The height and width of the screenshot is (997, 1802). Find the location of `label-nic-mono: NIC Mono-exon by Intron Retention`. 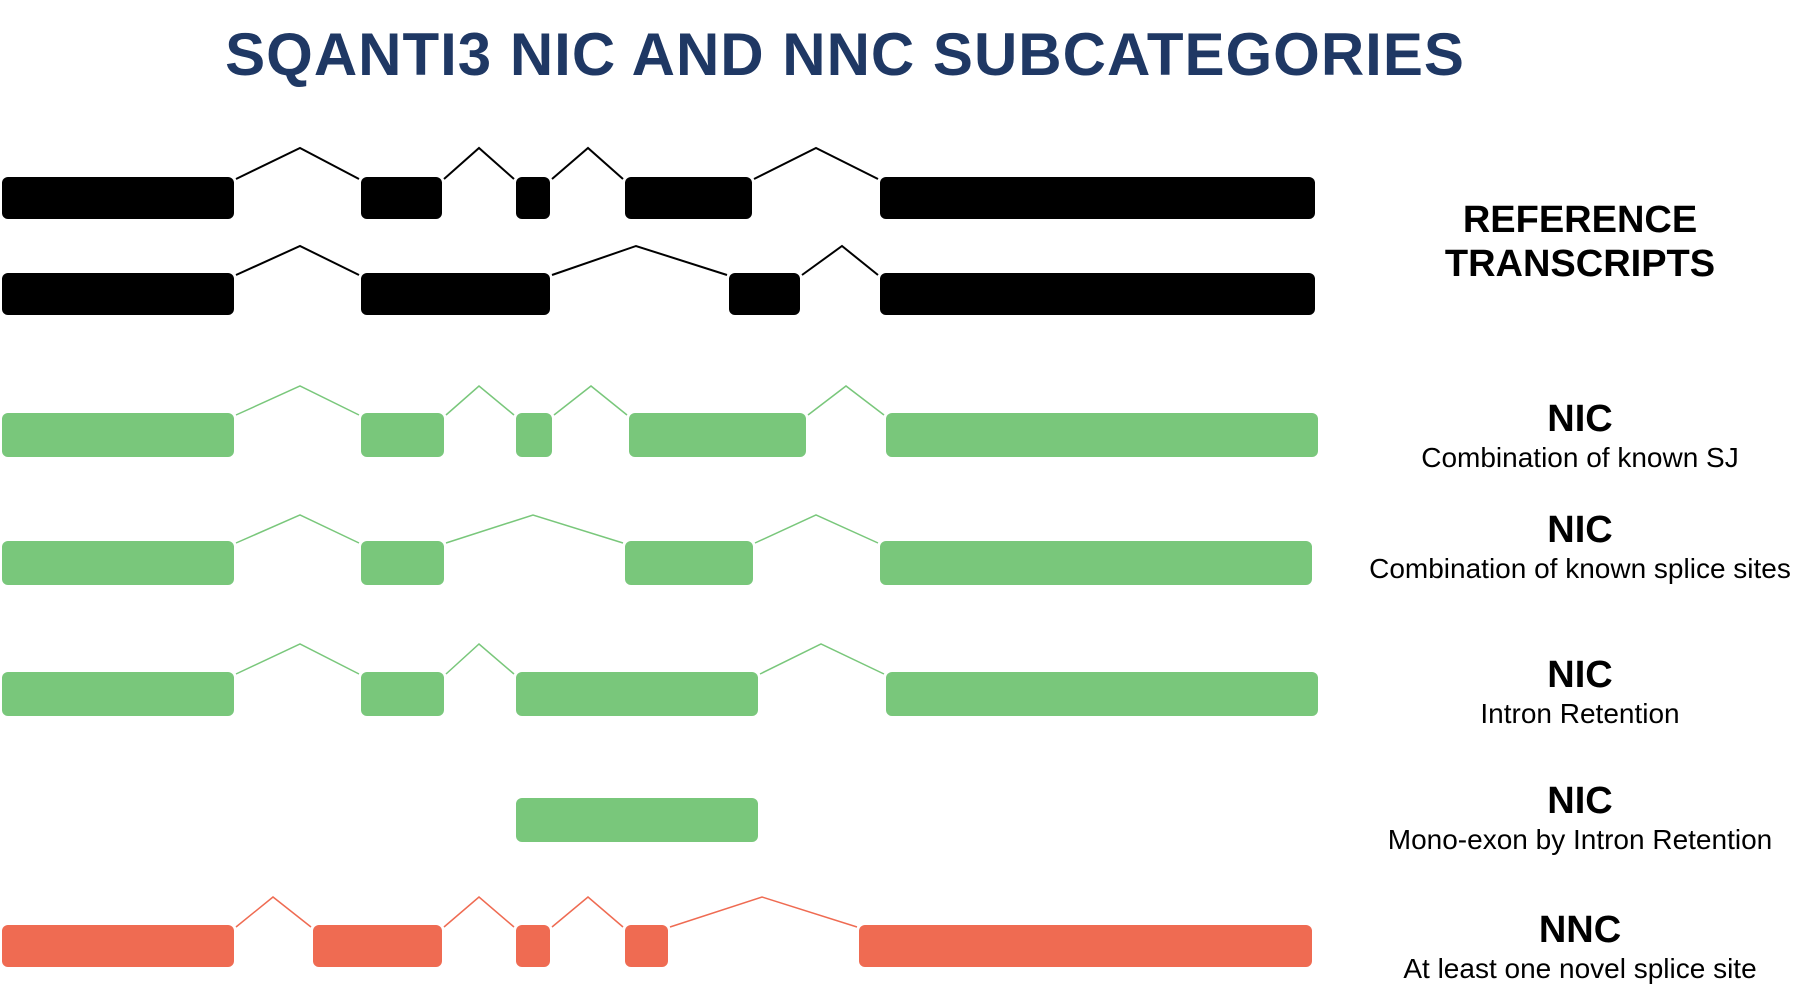

label-nic-mono: NIC Mono-exon by Intron Retention is located at coordinates (1571, 818).